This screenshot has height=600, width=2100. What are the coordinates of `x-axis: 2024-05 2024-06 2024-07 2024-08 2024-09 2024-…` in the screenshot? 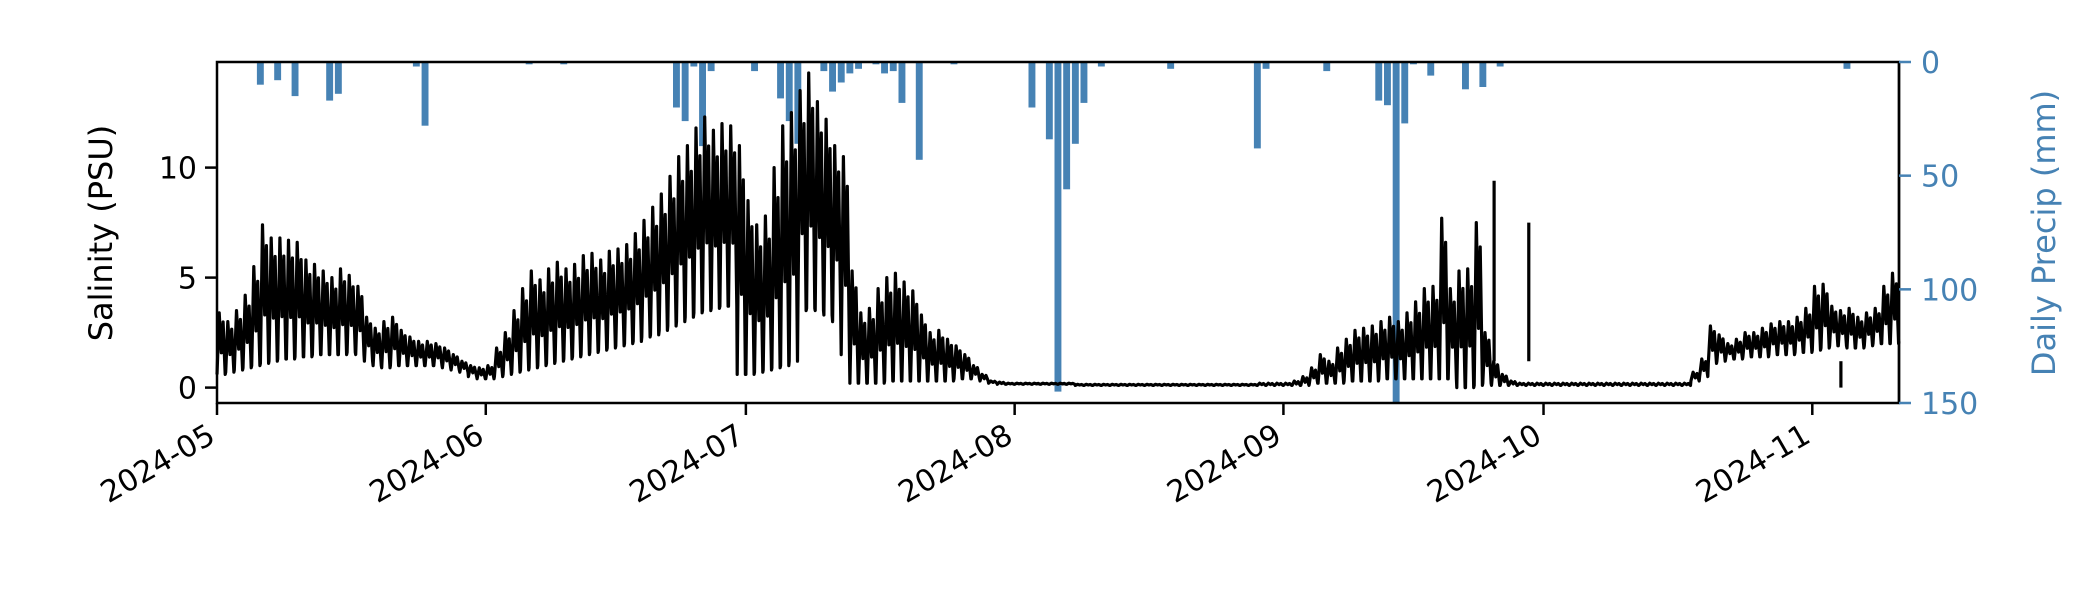 It's located at (955, 457).